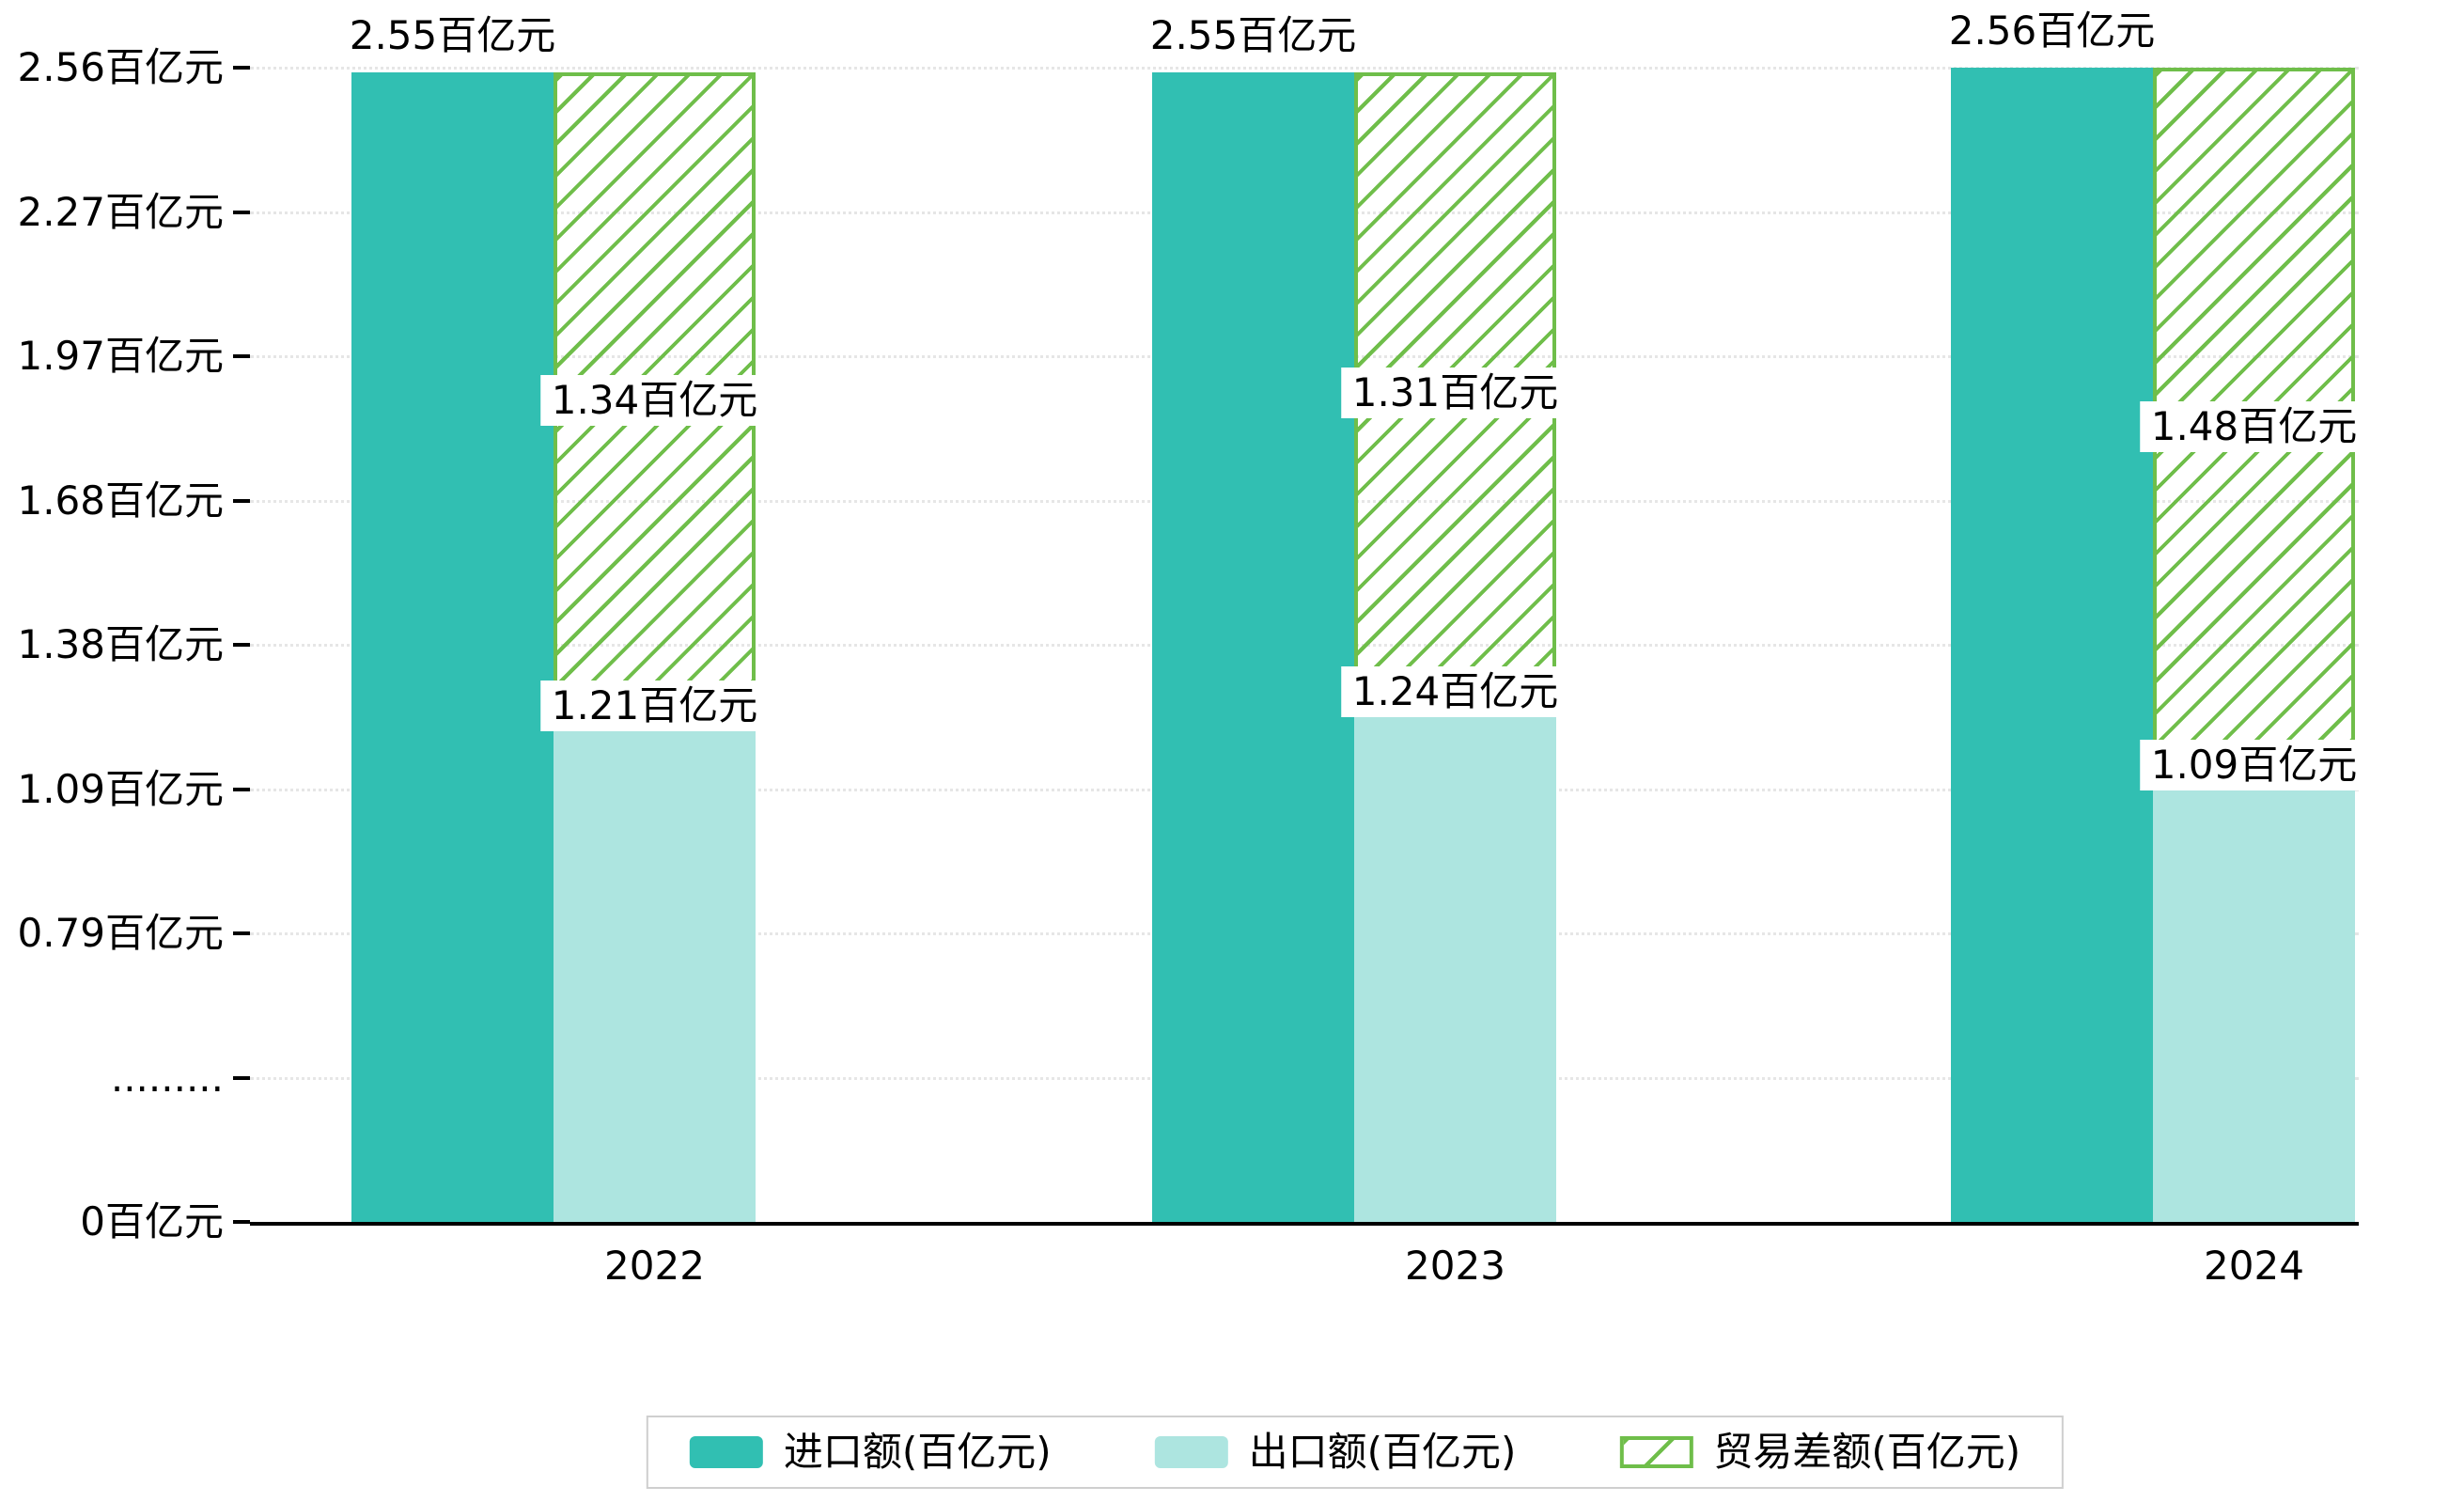 The height and width of the screenshot is (1502, 2464). What do you see at coordinates (917, 1452) in the screenshot?
I see `legend-label: 进口额(百亿元)` at bounding box center [917, 1452].